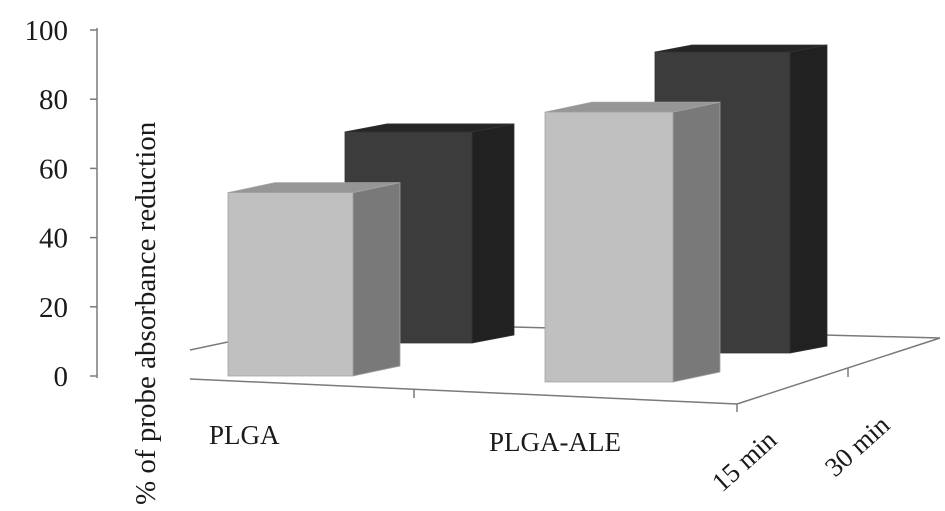 This screenshot has width=945, height=511. Describe the element at coordinates (53, 100) in the screenshot. I see `y-tick-label: 80` at that location.